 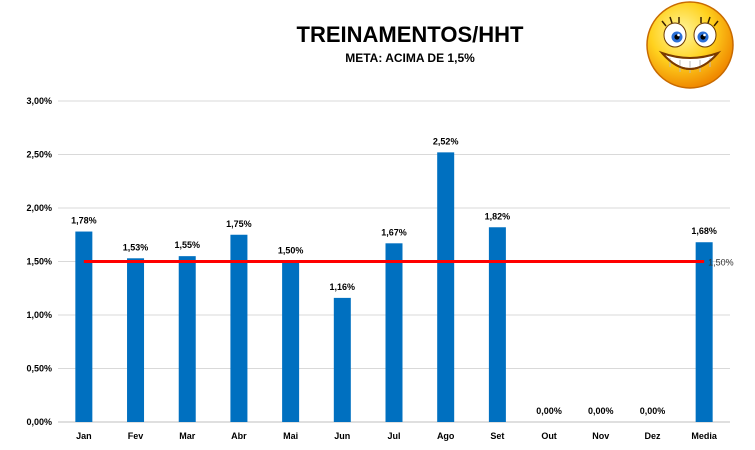 What do you see at coordinates (39, 155) in the screenshot?
I see `y-tick-label: 2,50%` at bounding box center [39, 155].